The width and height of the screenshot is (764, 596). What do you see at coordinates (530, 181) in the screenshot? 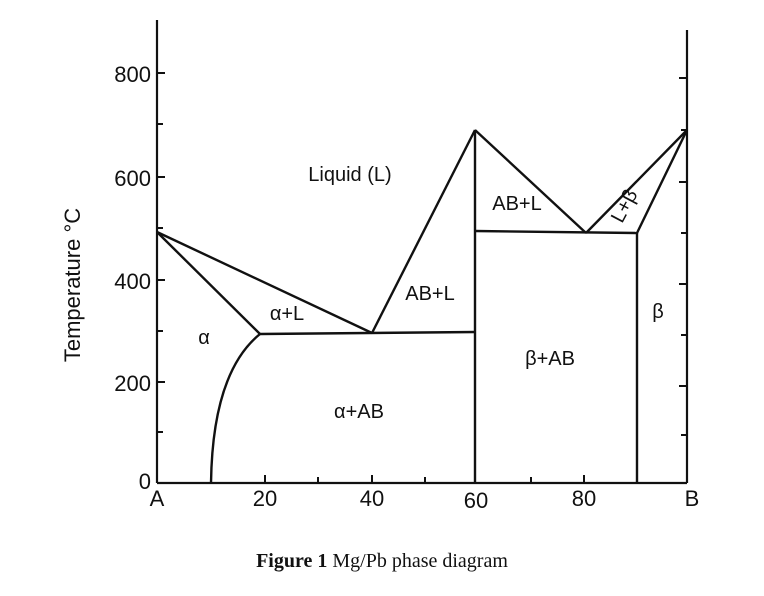
I see `liquidus-ab-to-eutectic2` at bounding box center [530, 181].